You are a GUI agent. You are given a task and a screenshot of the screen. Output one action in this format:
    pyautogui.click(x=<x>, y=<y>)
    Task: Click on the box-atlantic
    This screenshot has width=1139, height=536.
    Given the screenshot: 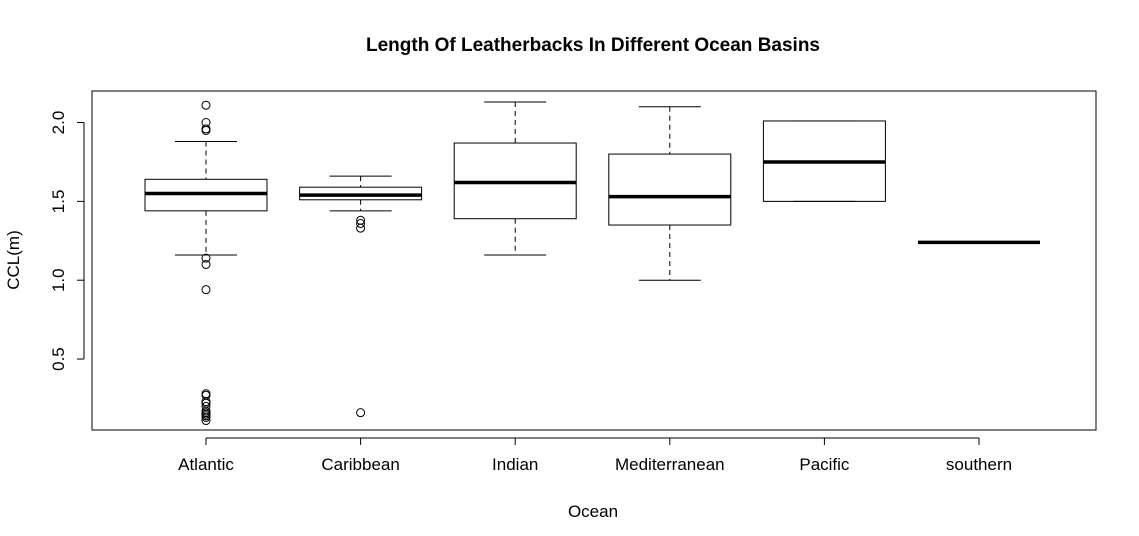 What is the action you would take?
    pyautogui.click(x=206, y=263)
    